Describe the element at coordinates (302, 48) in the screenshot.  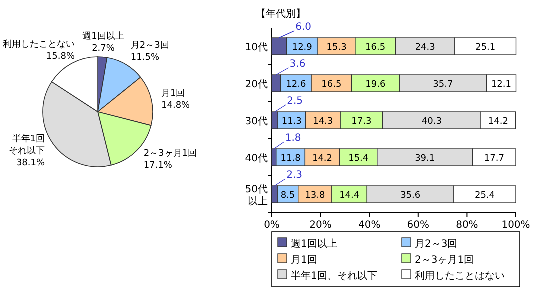
I see `data-label: 12.9` at that location.